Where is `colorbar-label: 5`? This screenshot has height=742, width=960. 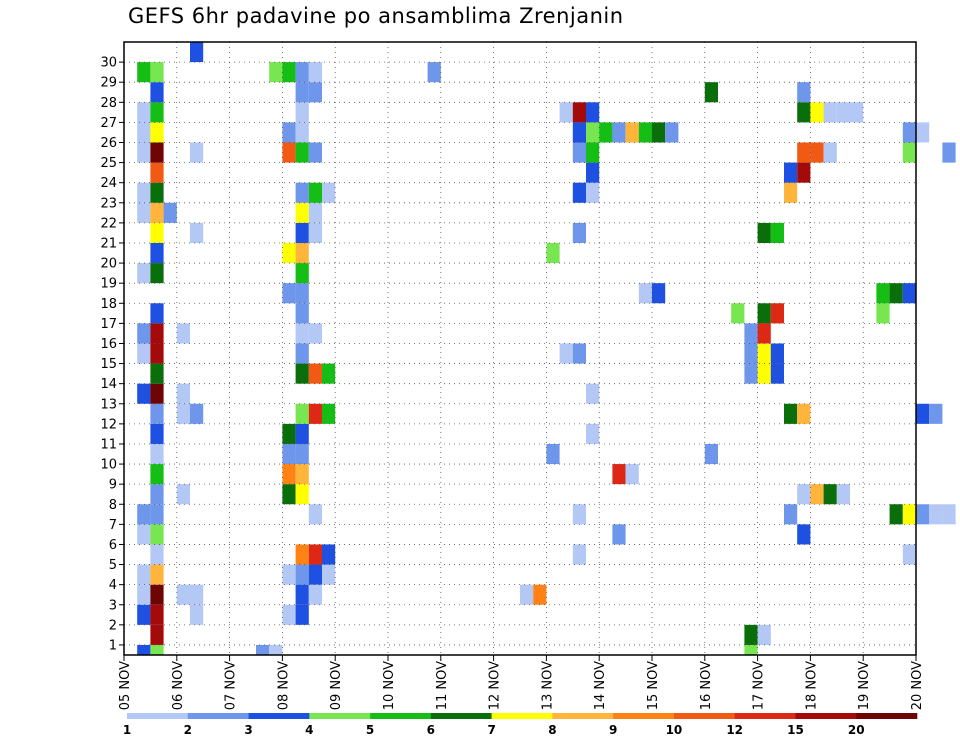 colorbar-label: 5 is located at coordinates (370, 730).